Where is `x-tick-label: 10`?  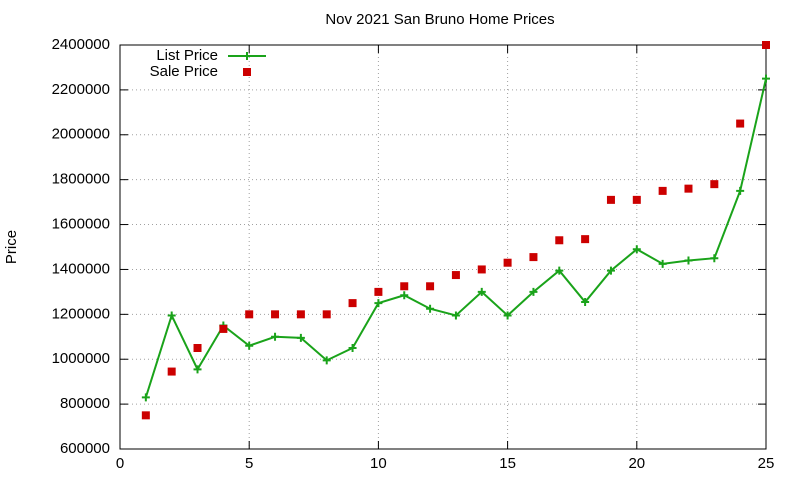
x-tick-label: 10 is located at coordinates (378, 463).